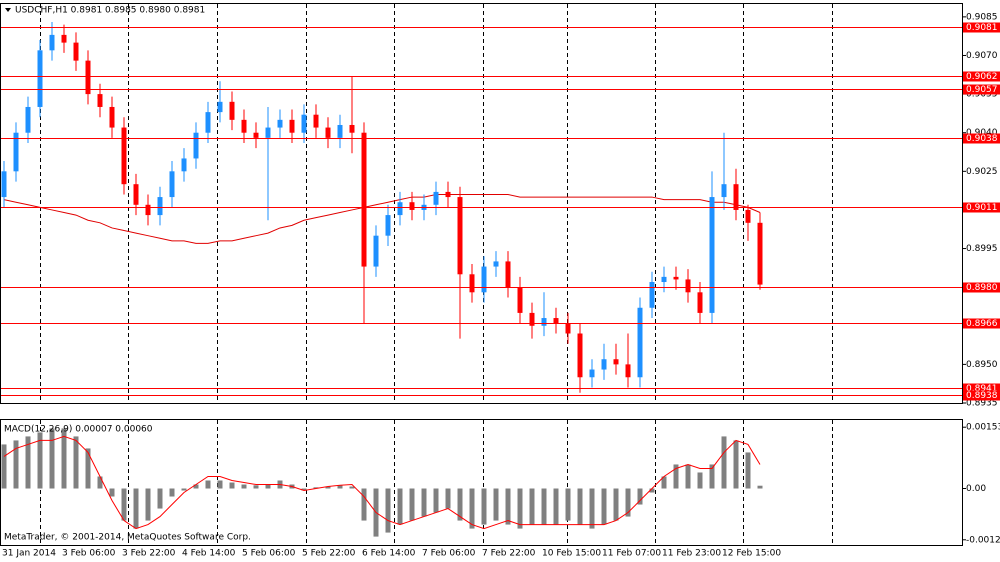 This screenshot has width=1000, height=562. Describe the element at coordinates (982, 396) in the screenshot. I see `price-level-label: 0.8938` at that location.